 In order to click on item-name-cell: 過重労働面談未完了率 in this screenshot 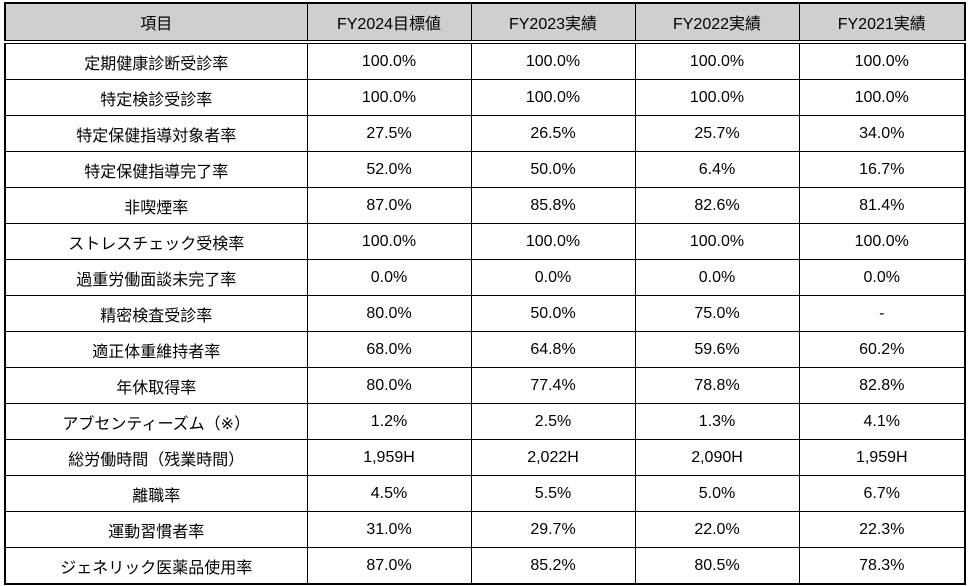, I will do `click(156, 277)`.